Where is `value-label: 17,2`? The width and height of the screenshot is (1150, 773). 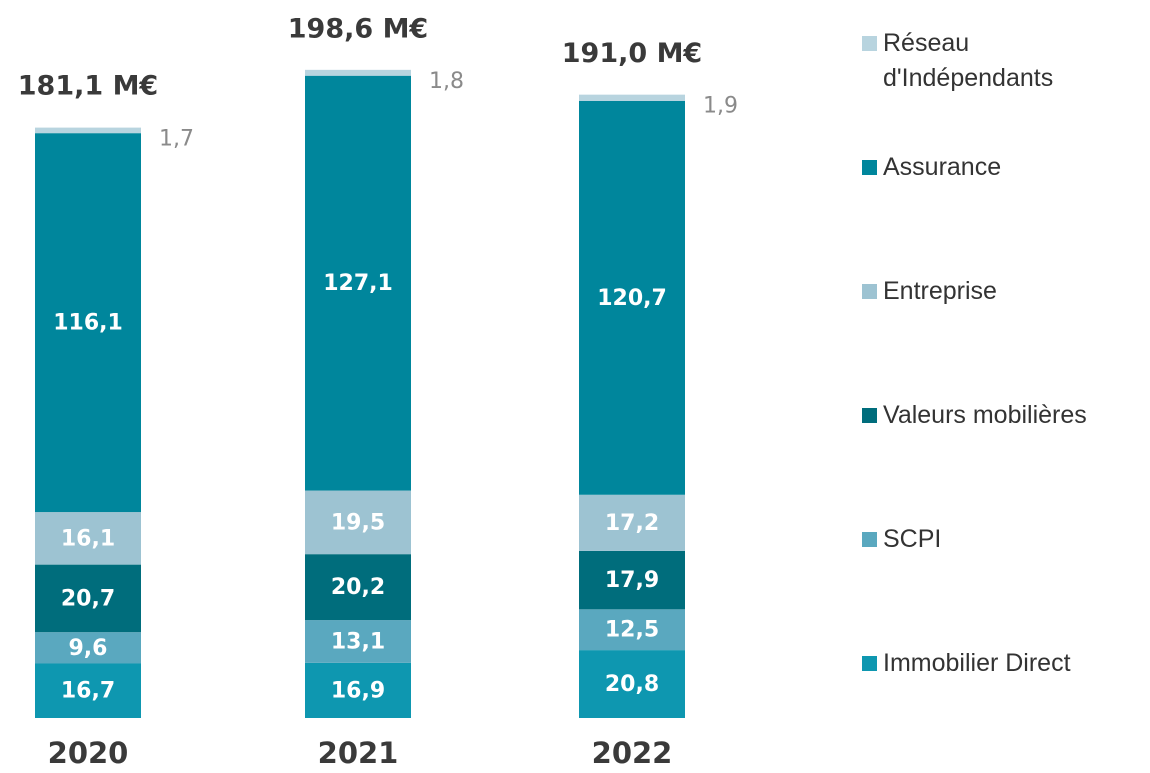
value-label: 17,2 is located at coordinates (632, 523).